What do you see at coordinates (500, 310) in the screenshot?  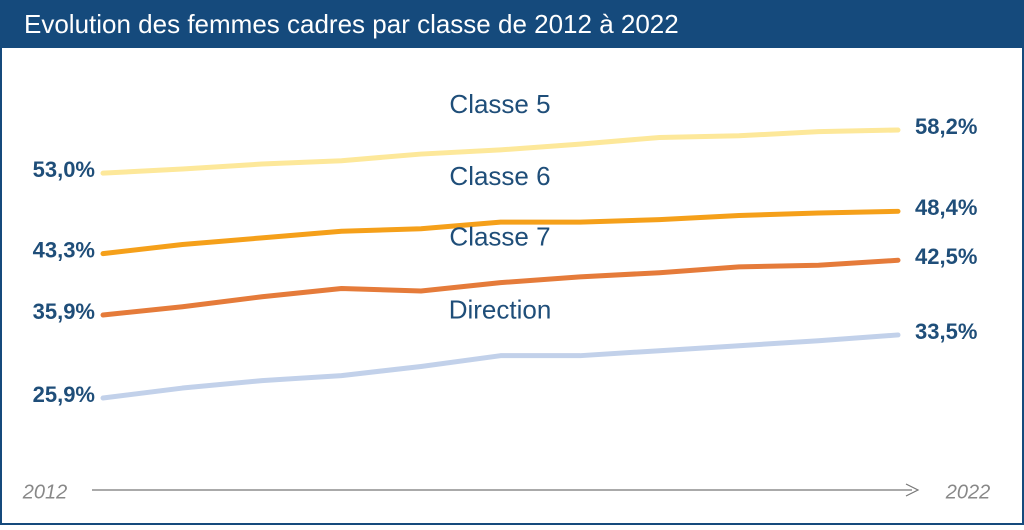 I see `series-name: Direction` at bounding box center [500, 310].